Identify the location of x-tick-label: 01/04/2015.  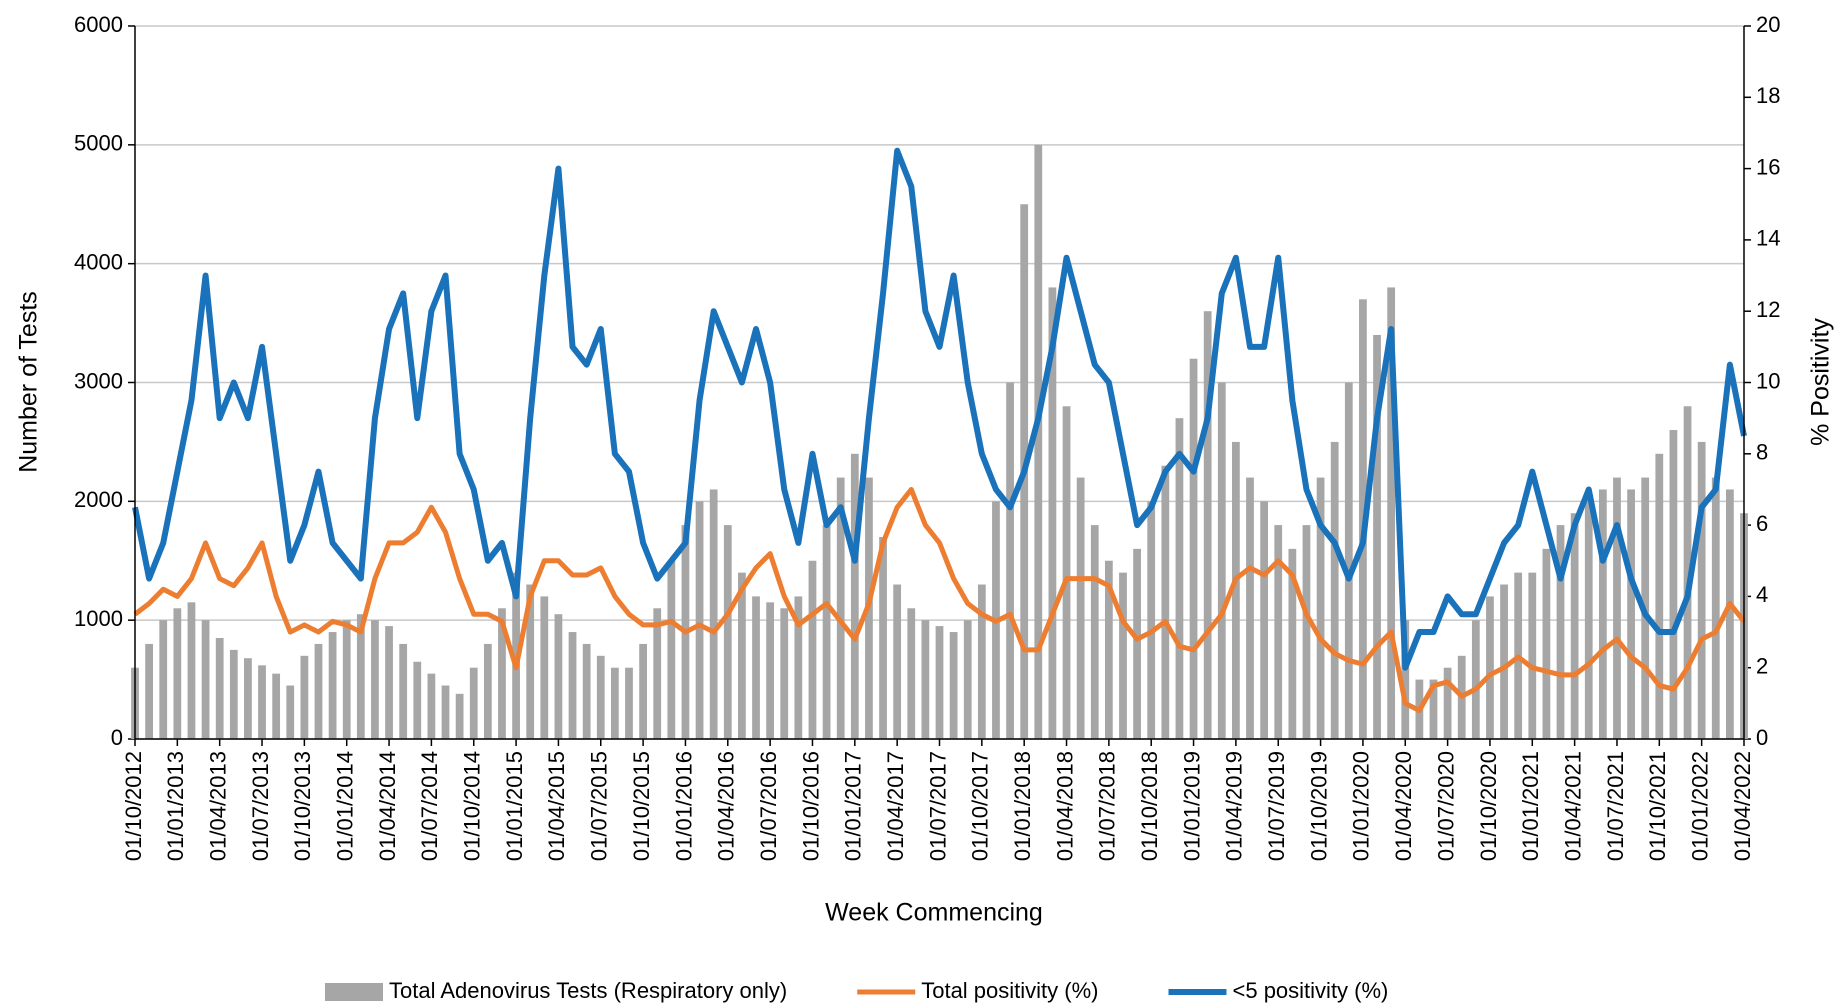
(556, 806).